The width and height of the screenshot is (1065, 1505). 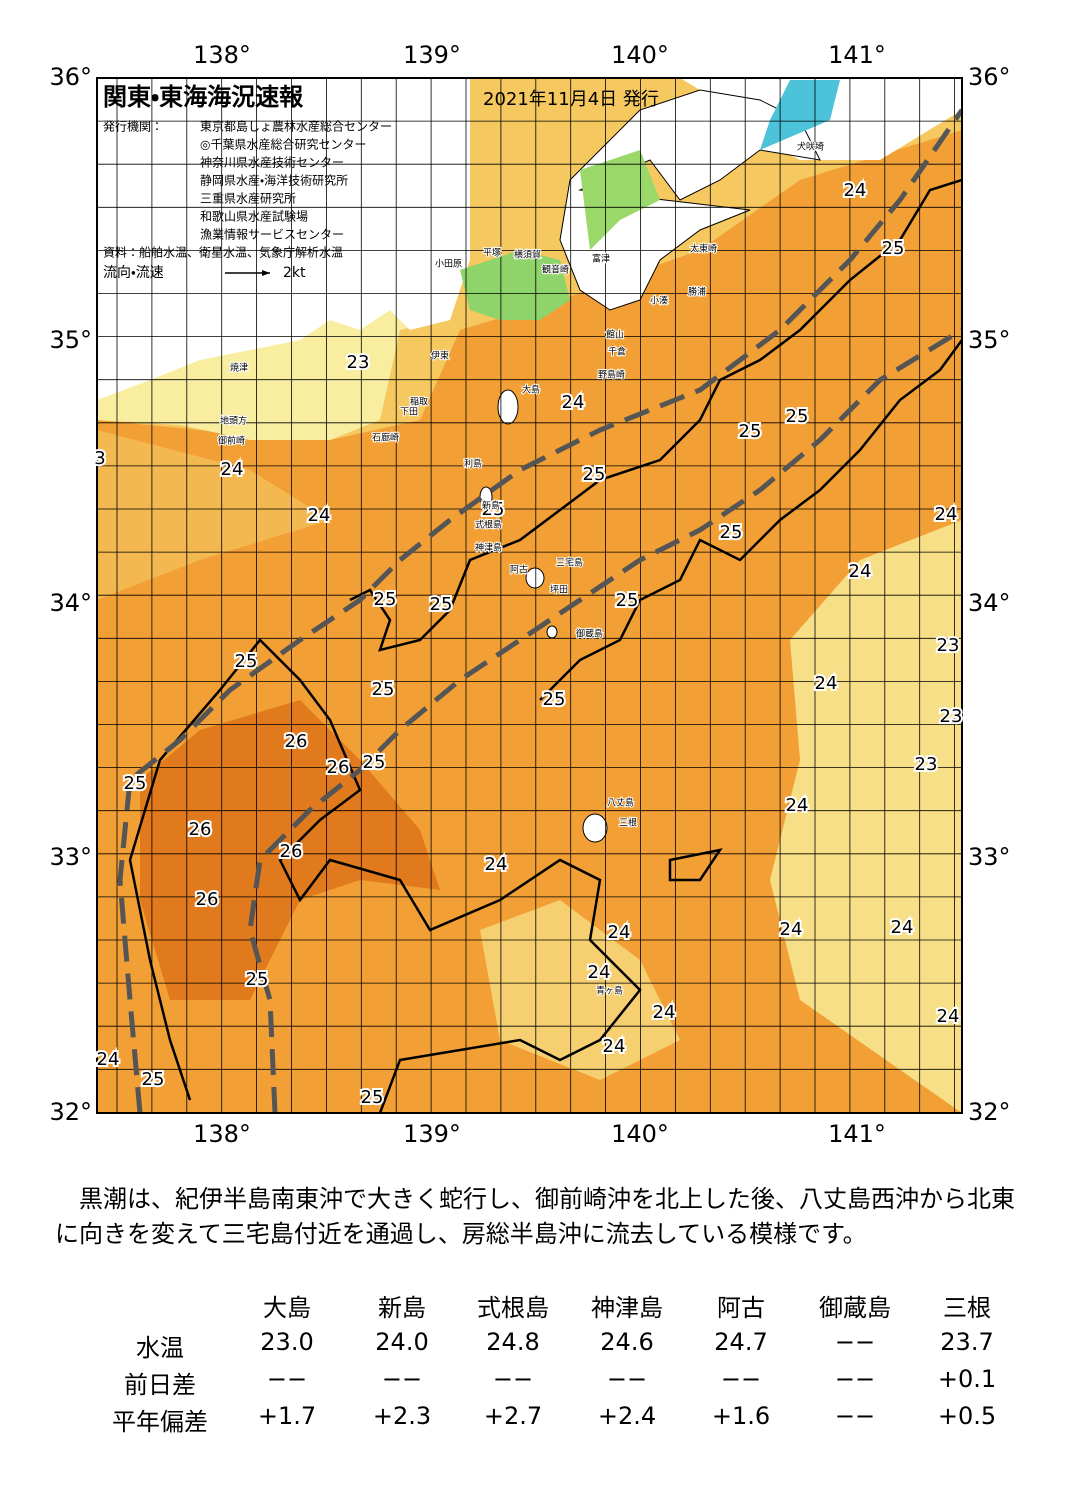 I want to click on place-name: 野島崎, so click(x=611, y=375).